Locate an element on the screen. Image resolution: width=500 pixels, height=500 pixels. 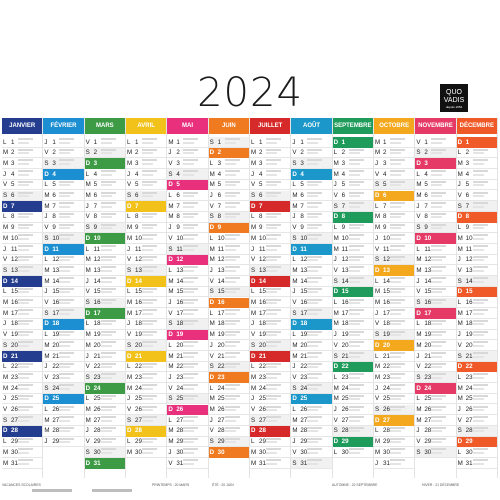
day-row: M 20 is located at coordinates (63, 345).